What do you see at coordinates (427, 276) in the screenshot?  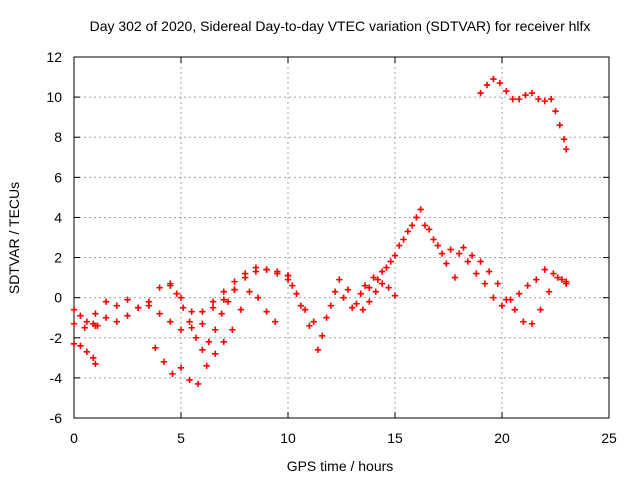 I see `series-track-g` at bounding box center [427, 276].